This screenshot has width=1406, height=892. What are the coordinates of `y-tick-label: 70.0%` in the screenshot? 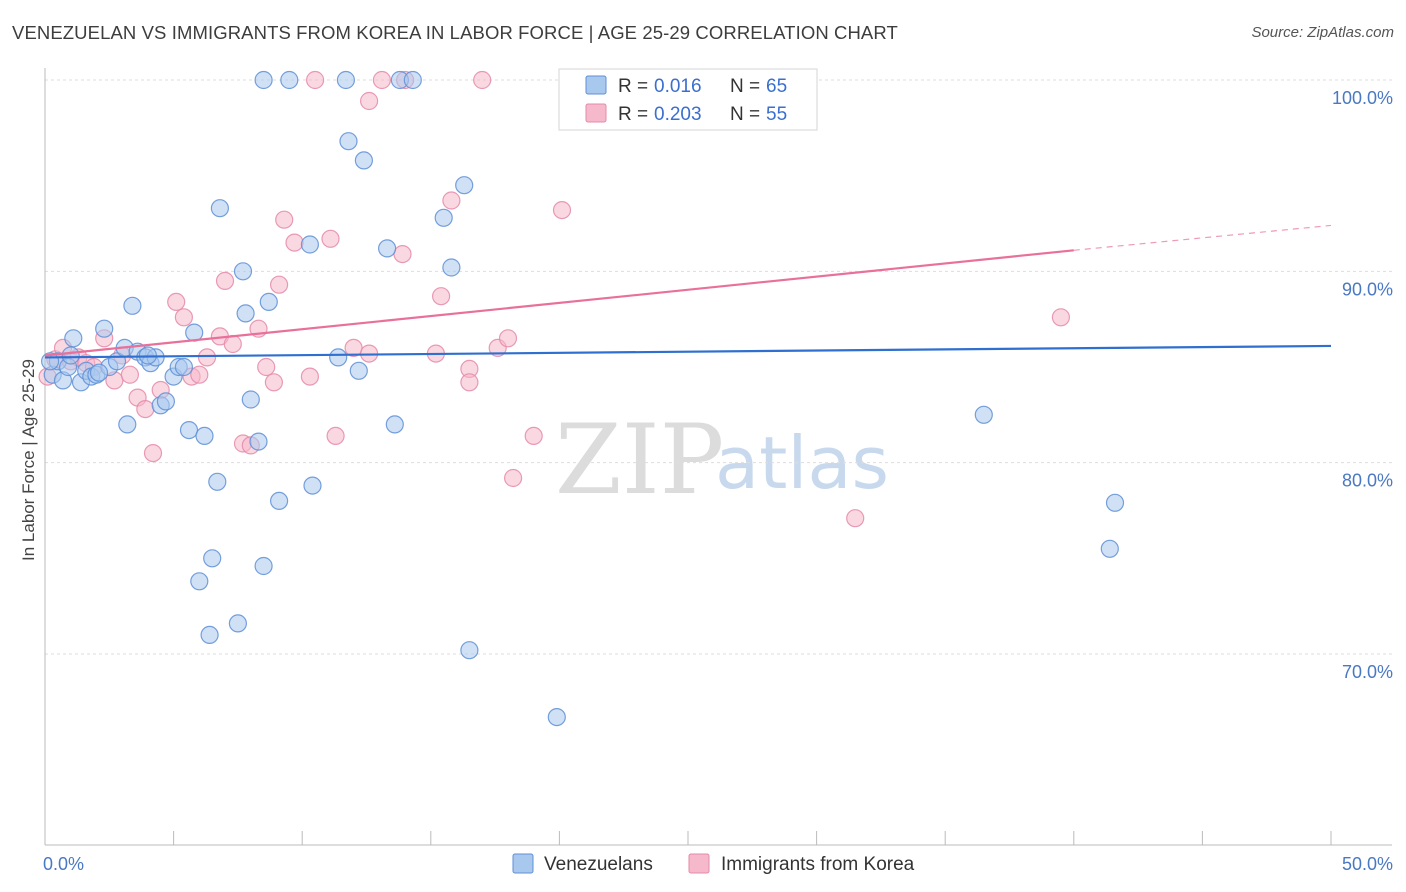 It's located at (1367, 672).